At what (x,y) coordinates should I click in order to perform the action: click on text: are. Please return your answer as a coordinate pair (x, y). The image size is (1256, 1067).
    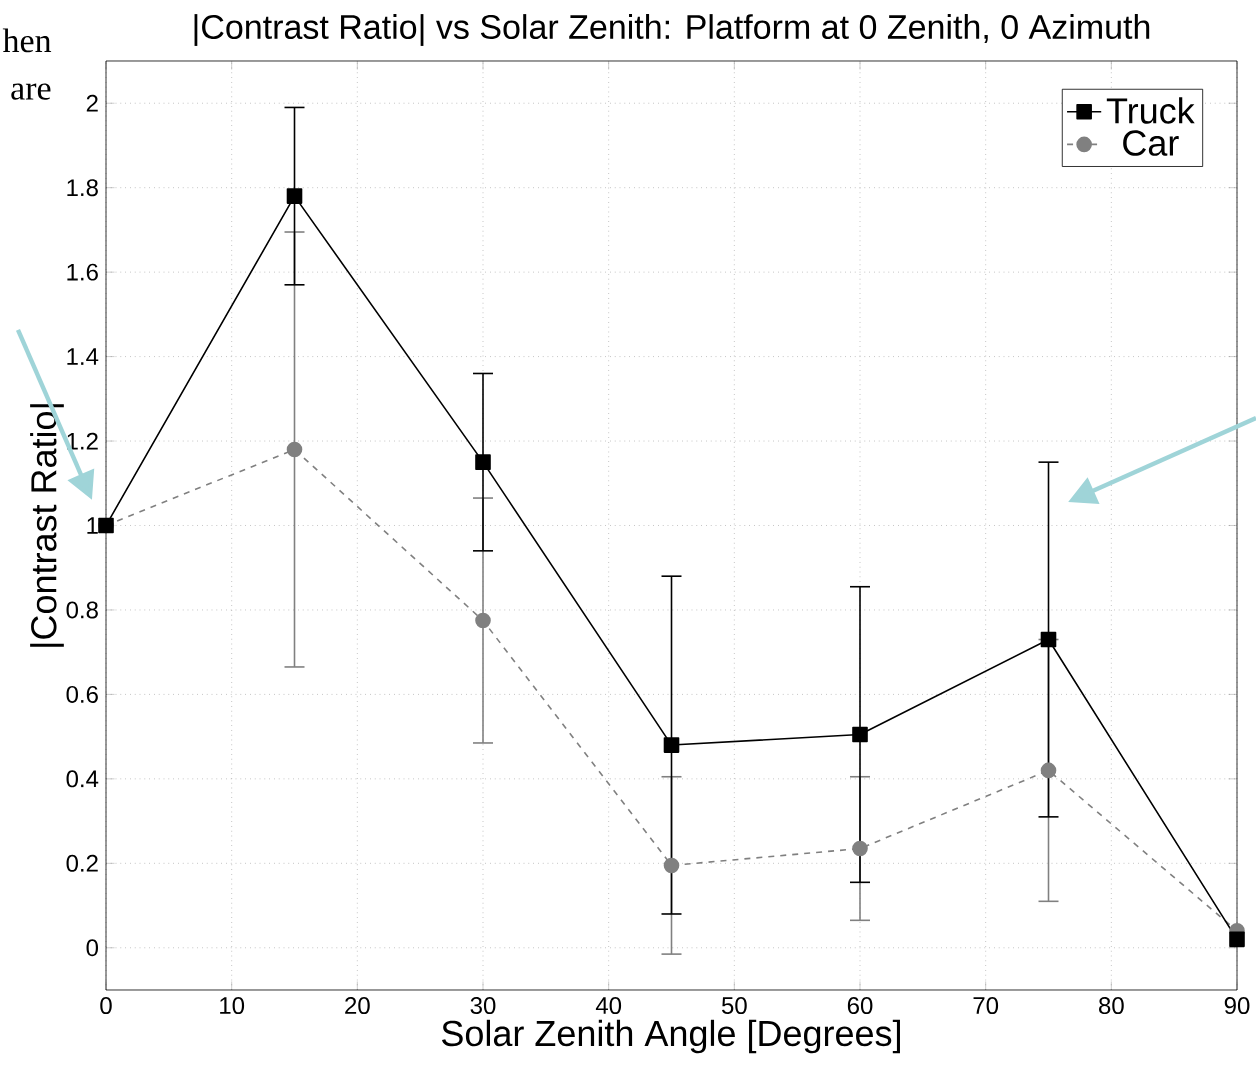
    Looking at the image, I should click on (31, 91).